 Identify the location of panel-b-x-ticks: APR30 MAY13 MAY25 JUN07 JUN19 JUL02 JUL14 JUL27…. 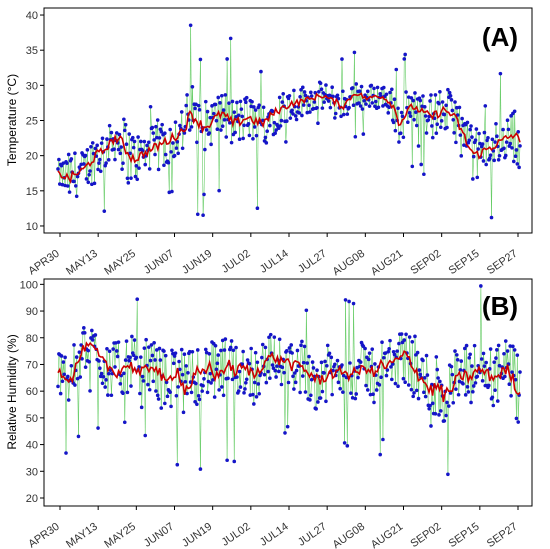
(273, 527).